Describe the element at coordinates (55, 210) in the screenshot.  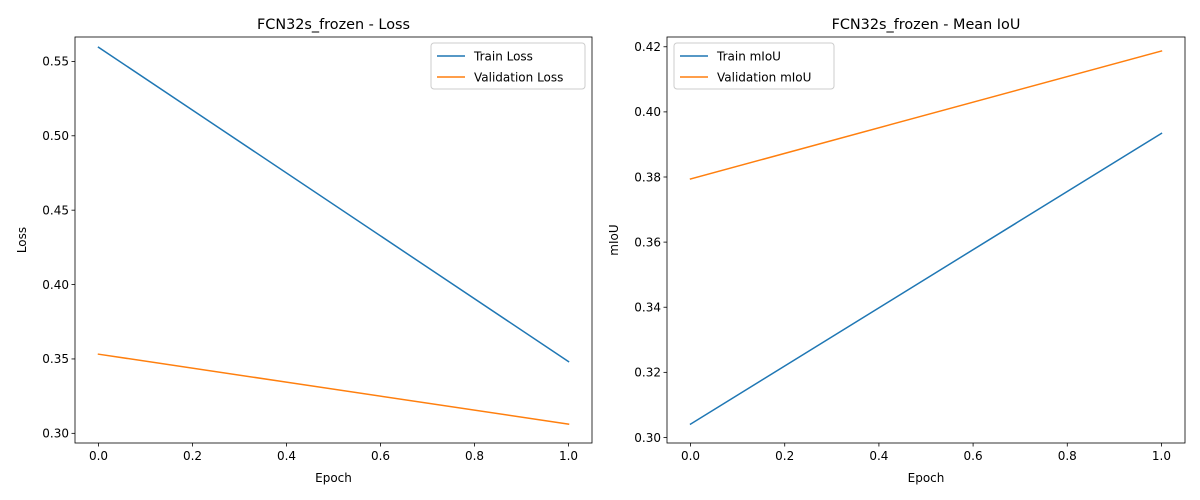
I see `y-tick-label: 0.45` at that location.